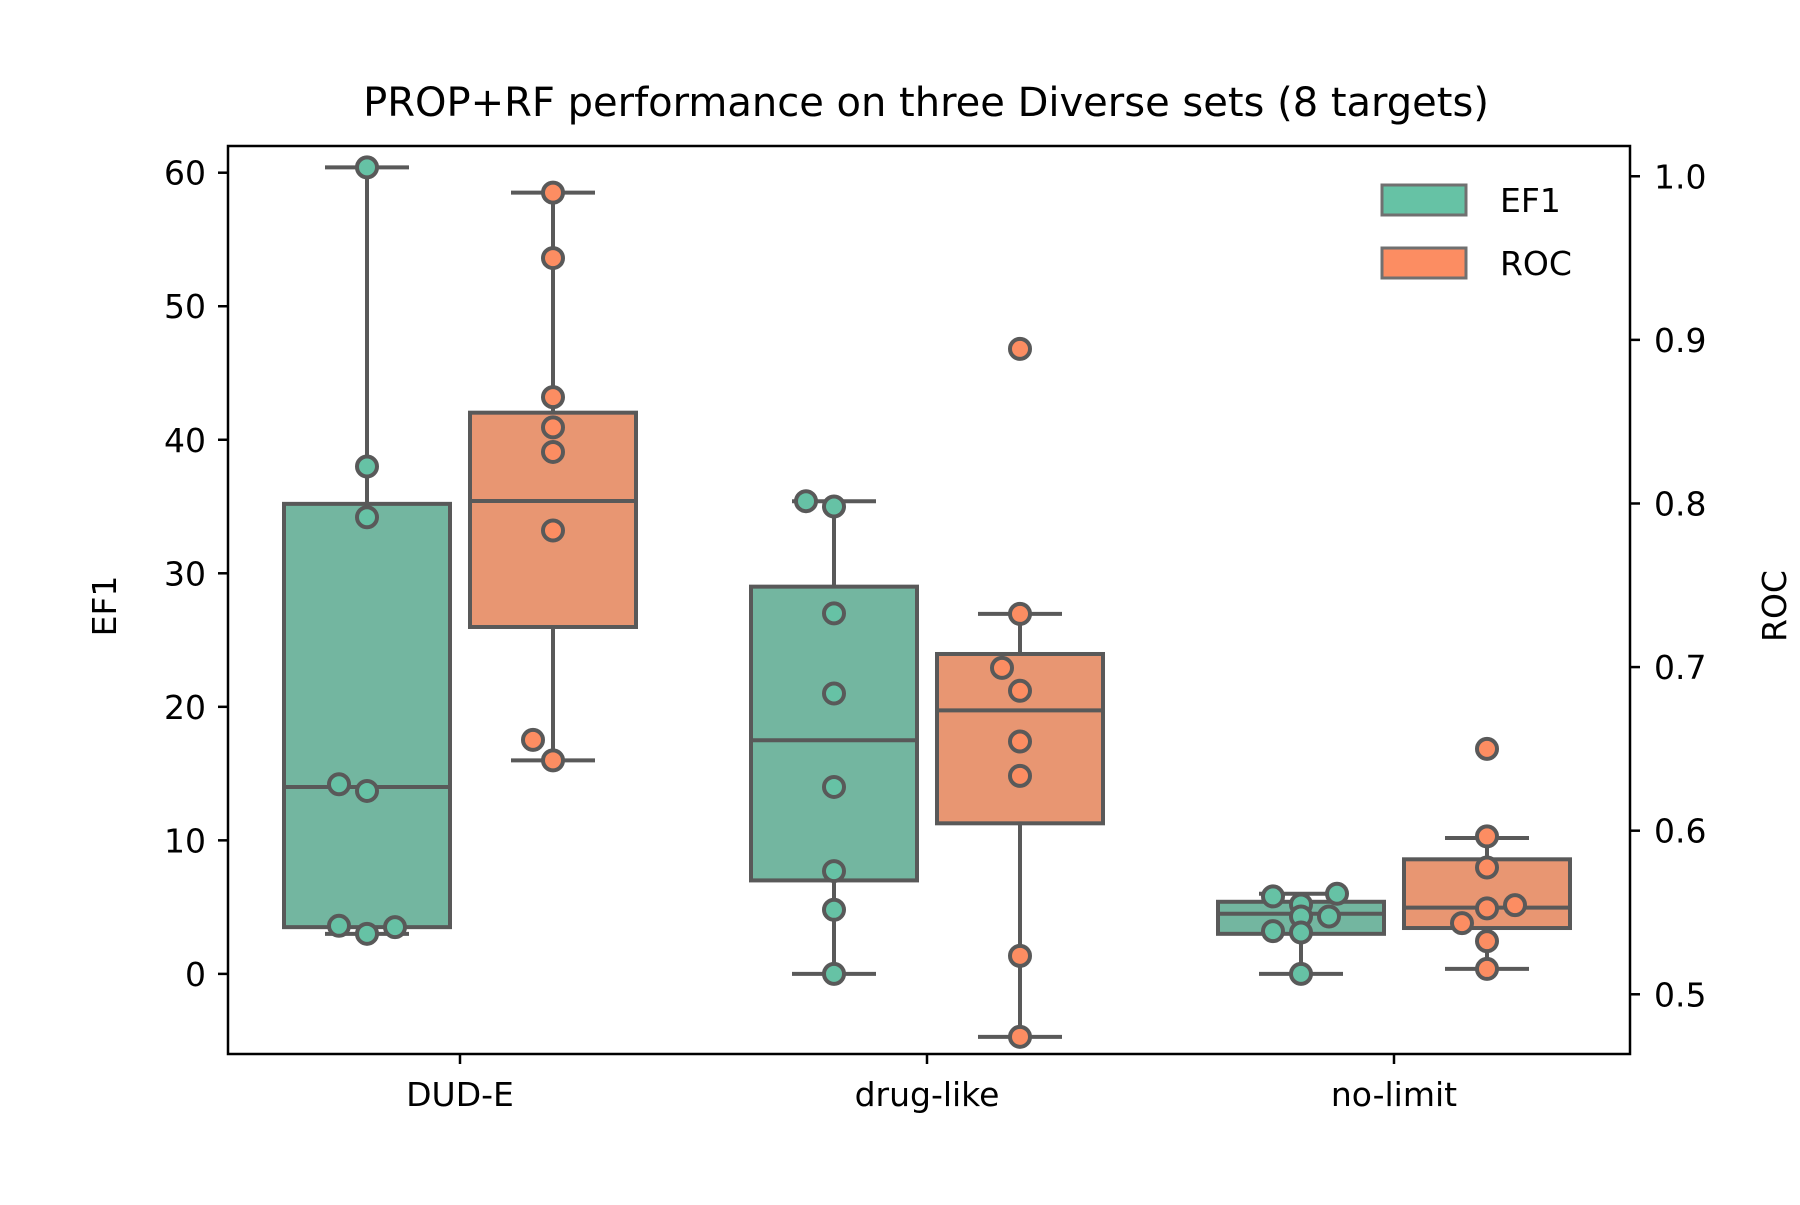  What do you see at coordinates (185, 440) in the screenshot?
I see `y-tick-label: 40` at bounding box center [185, 440].